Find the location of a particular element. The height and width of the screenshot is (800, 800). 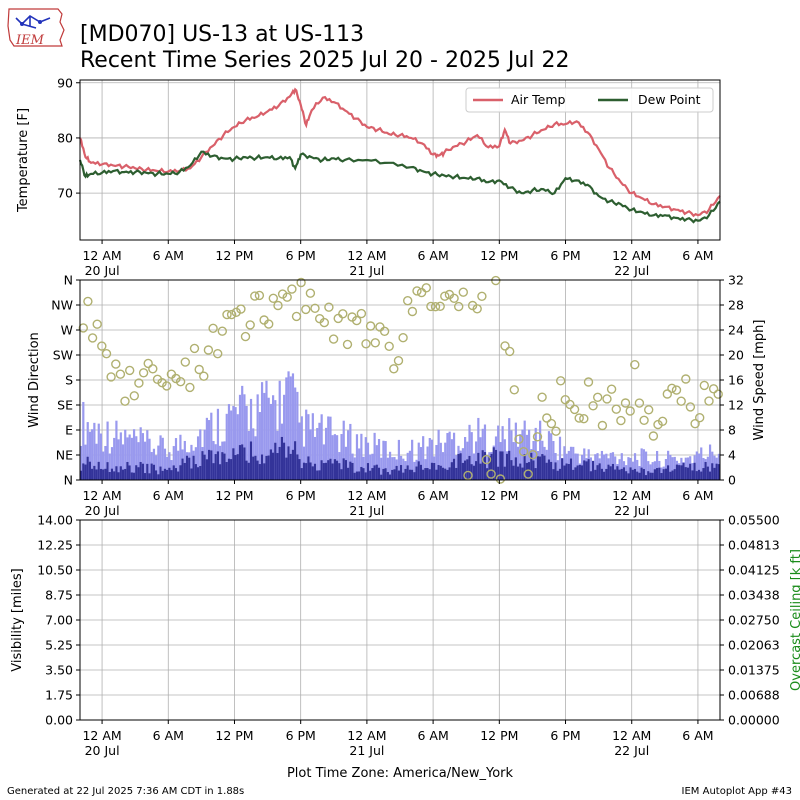

legend-air-temp: Air Temp is located at coordinates (538, 99).